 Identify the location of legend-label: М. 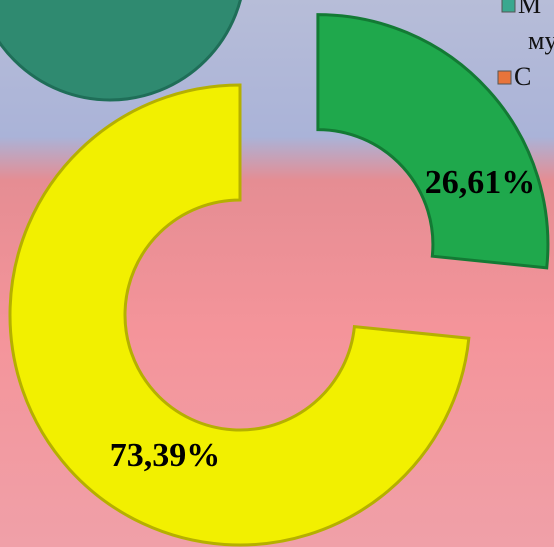
(529, 9).